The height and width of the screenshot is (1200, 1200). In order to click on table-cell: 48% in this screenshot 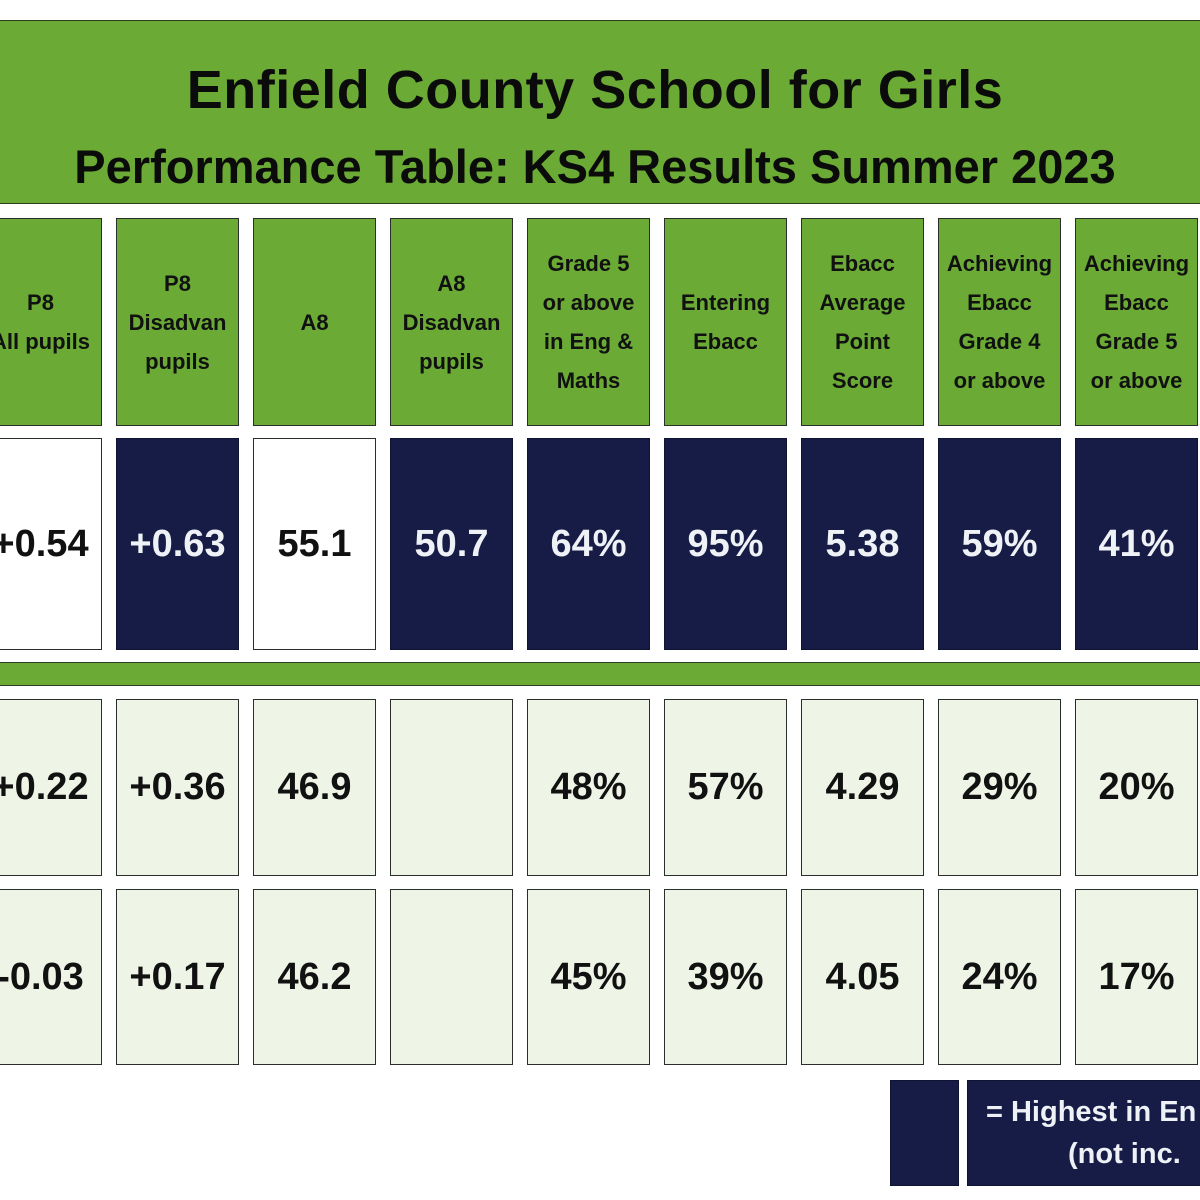, I will do `click(588, 787)`.